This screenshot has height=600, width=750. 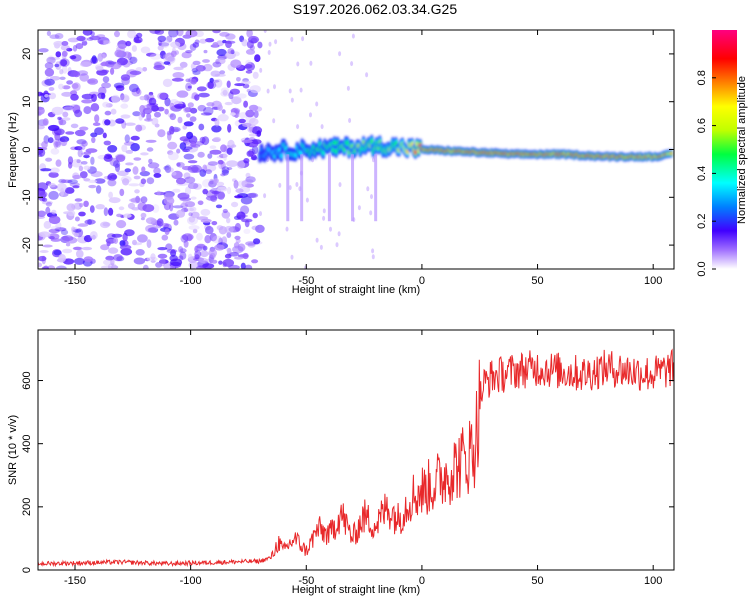 What do you see at coordinates (27, 197) in the screenshot?
I see `y-tick-label: -10` at bounding box center [27, 197].